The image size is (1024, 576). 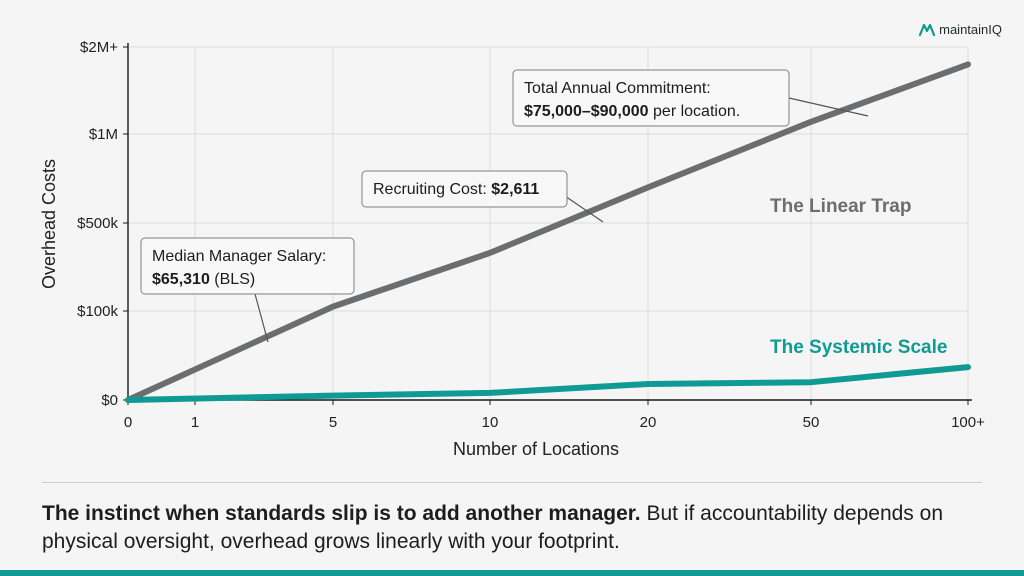 What do you see at coordinates (695, 111) in the screenshot?
I see `annotation-segment: per location.` at bounding box center [695, 111].